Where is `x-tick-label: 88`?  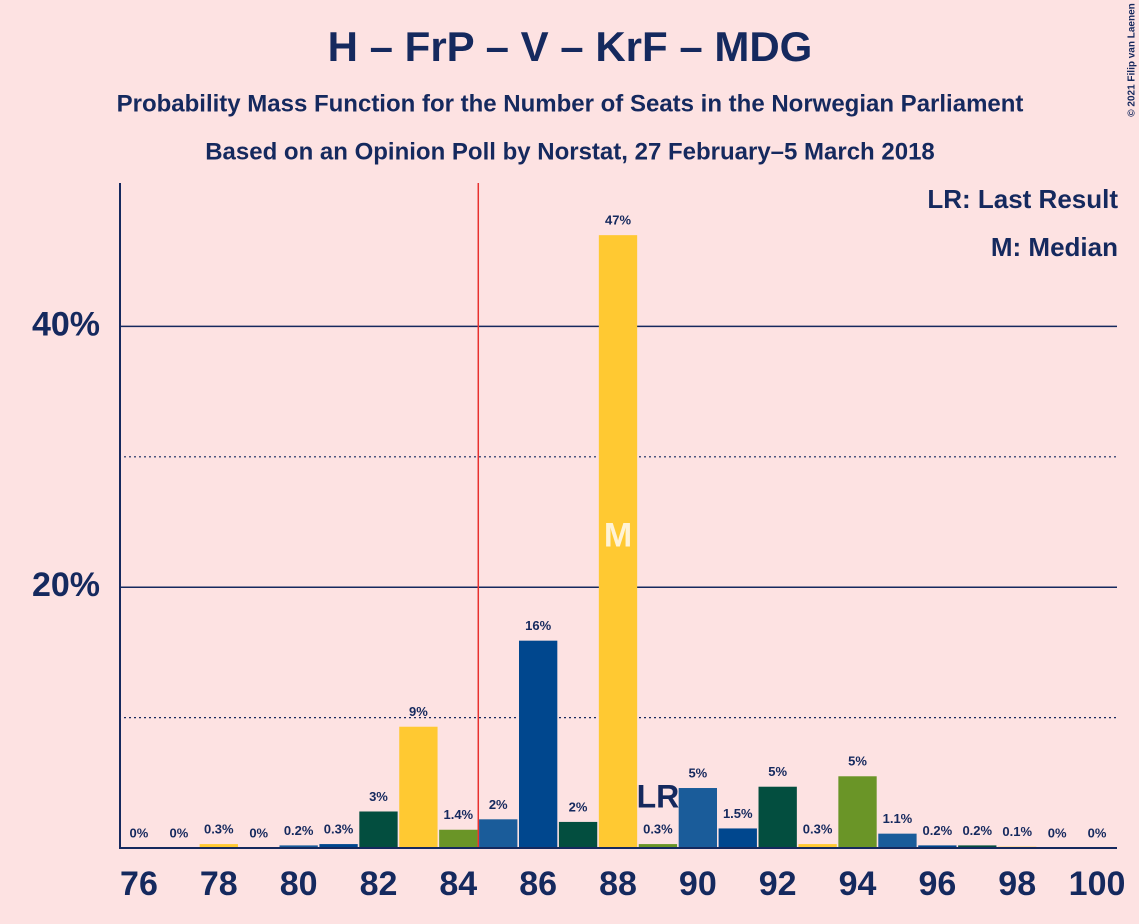
x-tick-label: 88 is located at coordinates (618, 884).